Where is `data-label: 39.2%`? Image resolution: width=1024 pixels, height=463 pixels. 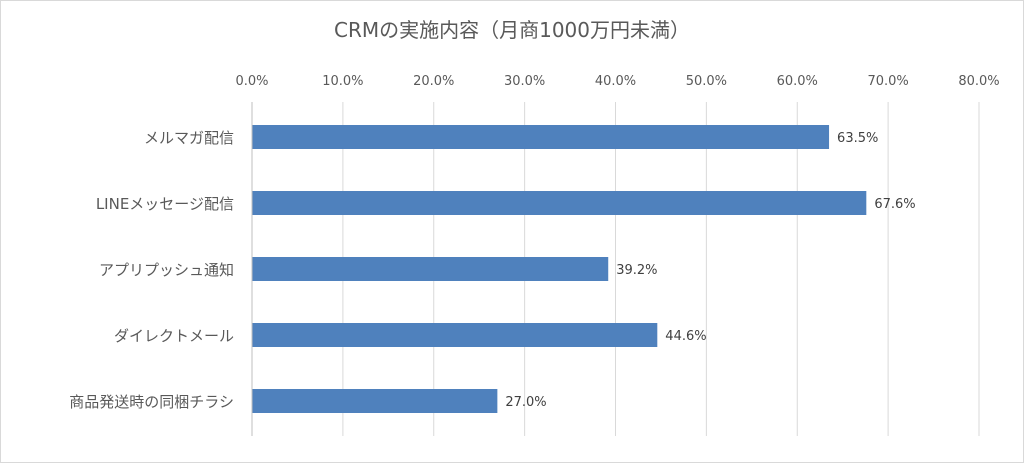 data-label: 39.2% is located at coordinates (636, 270).